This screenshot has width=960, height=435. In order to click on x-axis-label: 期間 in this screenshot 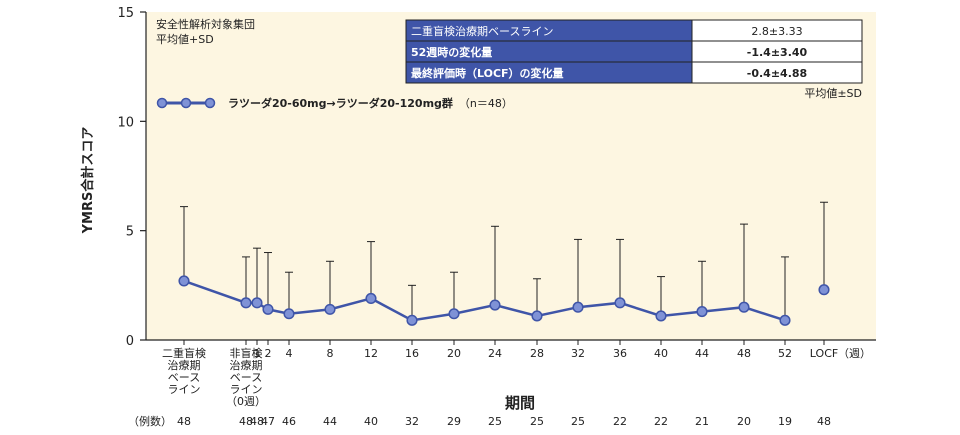, I will do `click(520, 403)`.